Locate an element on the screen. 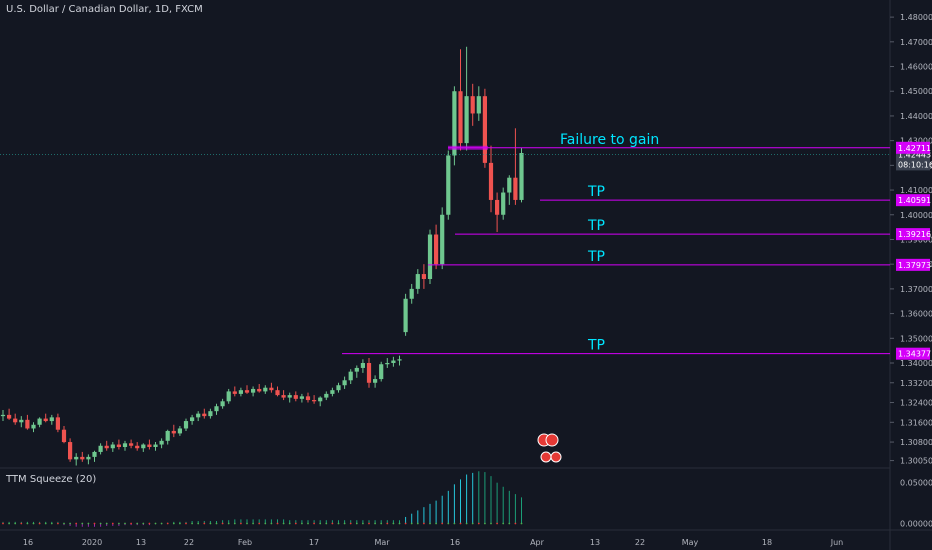 This screenshot has width=932, height=550. price-tick-label: 1.30050 is located at coordinates (916, 461).